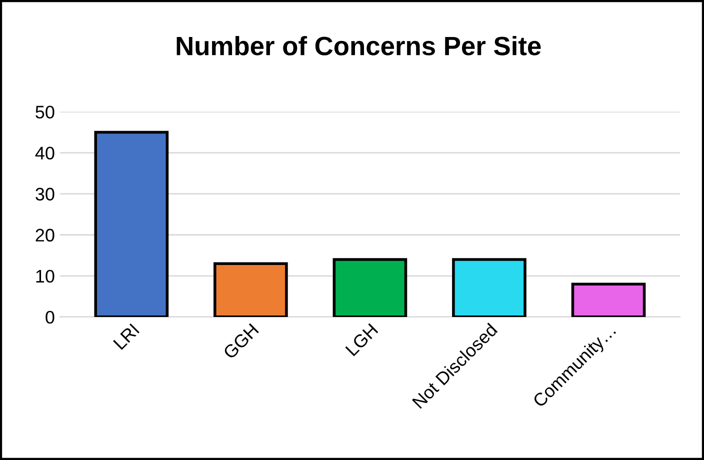 The image size is (704, 460). What do you see at coordinates (44, 153) in the screenshot?
I see `y-tick-label: 40` at bounding box center [44, 153].